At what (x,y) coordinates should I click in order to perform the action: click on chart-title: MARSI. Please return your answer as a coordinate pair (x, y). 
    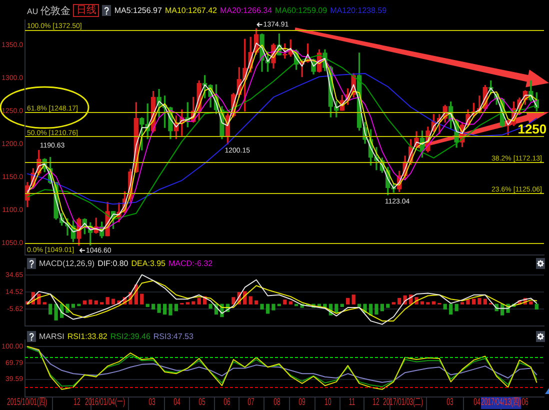
    Looking at the image, I should click on (51, 336).